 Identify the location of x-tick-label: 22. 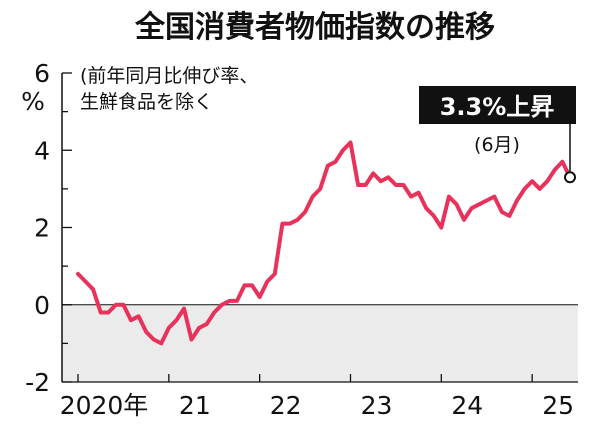
(286, 405).